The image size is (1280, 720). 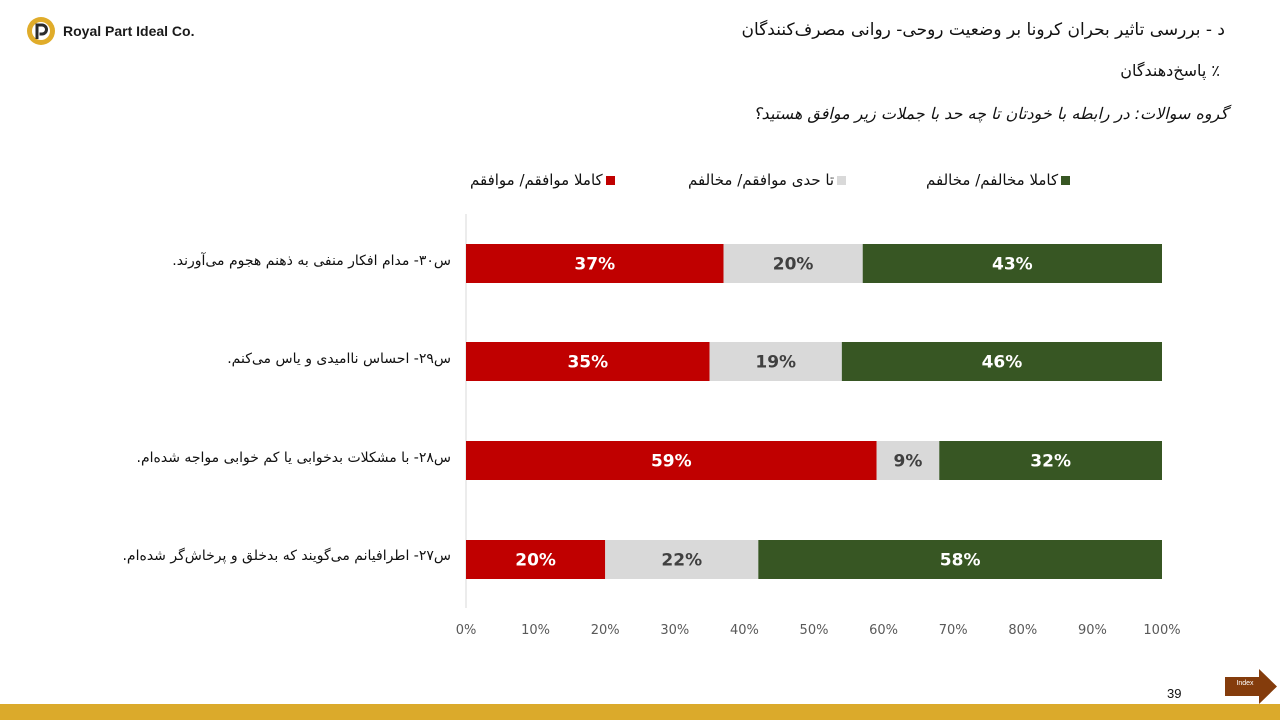 What do you see at coordinates (536, 180) in the screenshot?
I see `legend-label-agree: کاملا موافقم/ موافقم` at bounding box center [536, 180].